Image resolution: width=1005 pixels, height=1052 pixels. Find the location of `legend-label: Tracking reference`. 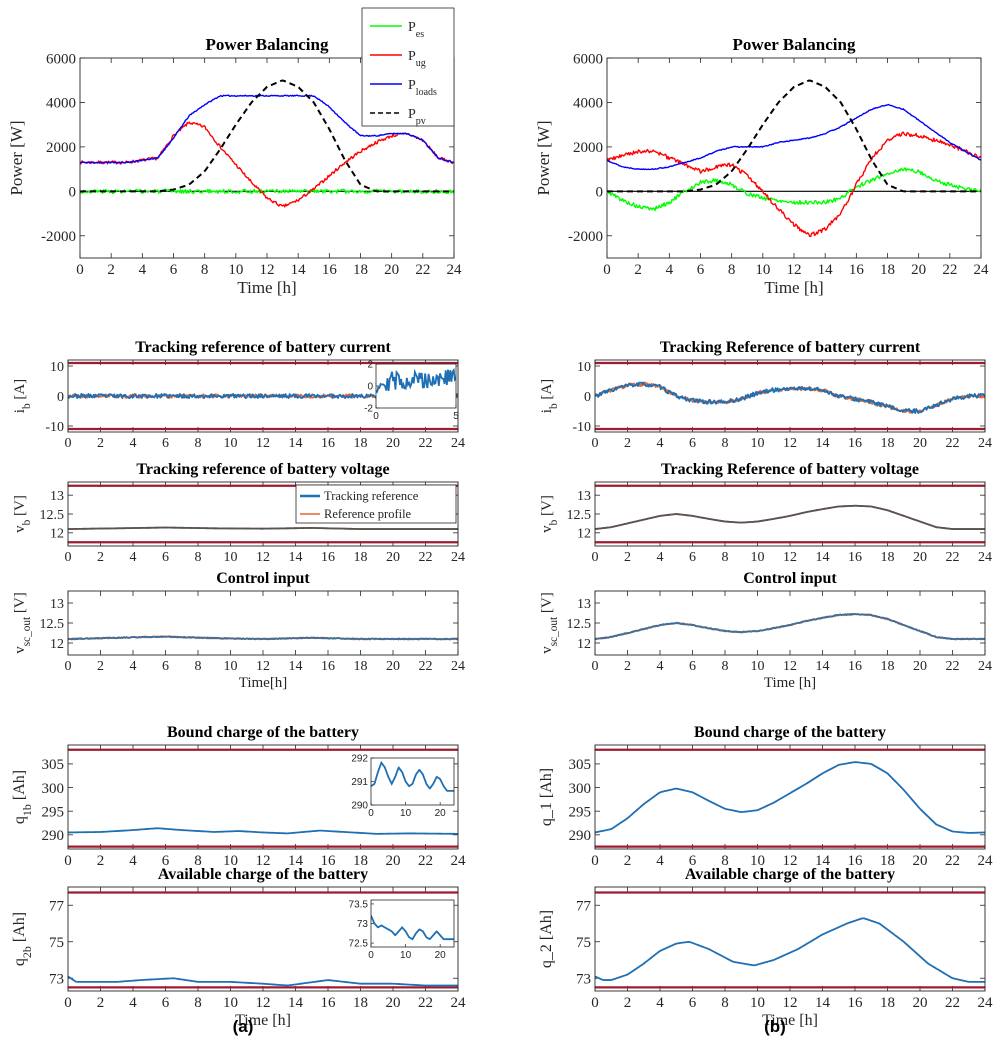

legend-label: Tracking reference is located at coordinates (371, 496).